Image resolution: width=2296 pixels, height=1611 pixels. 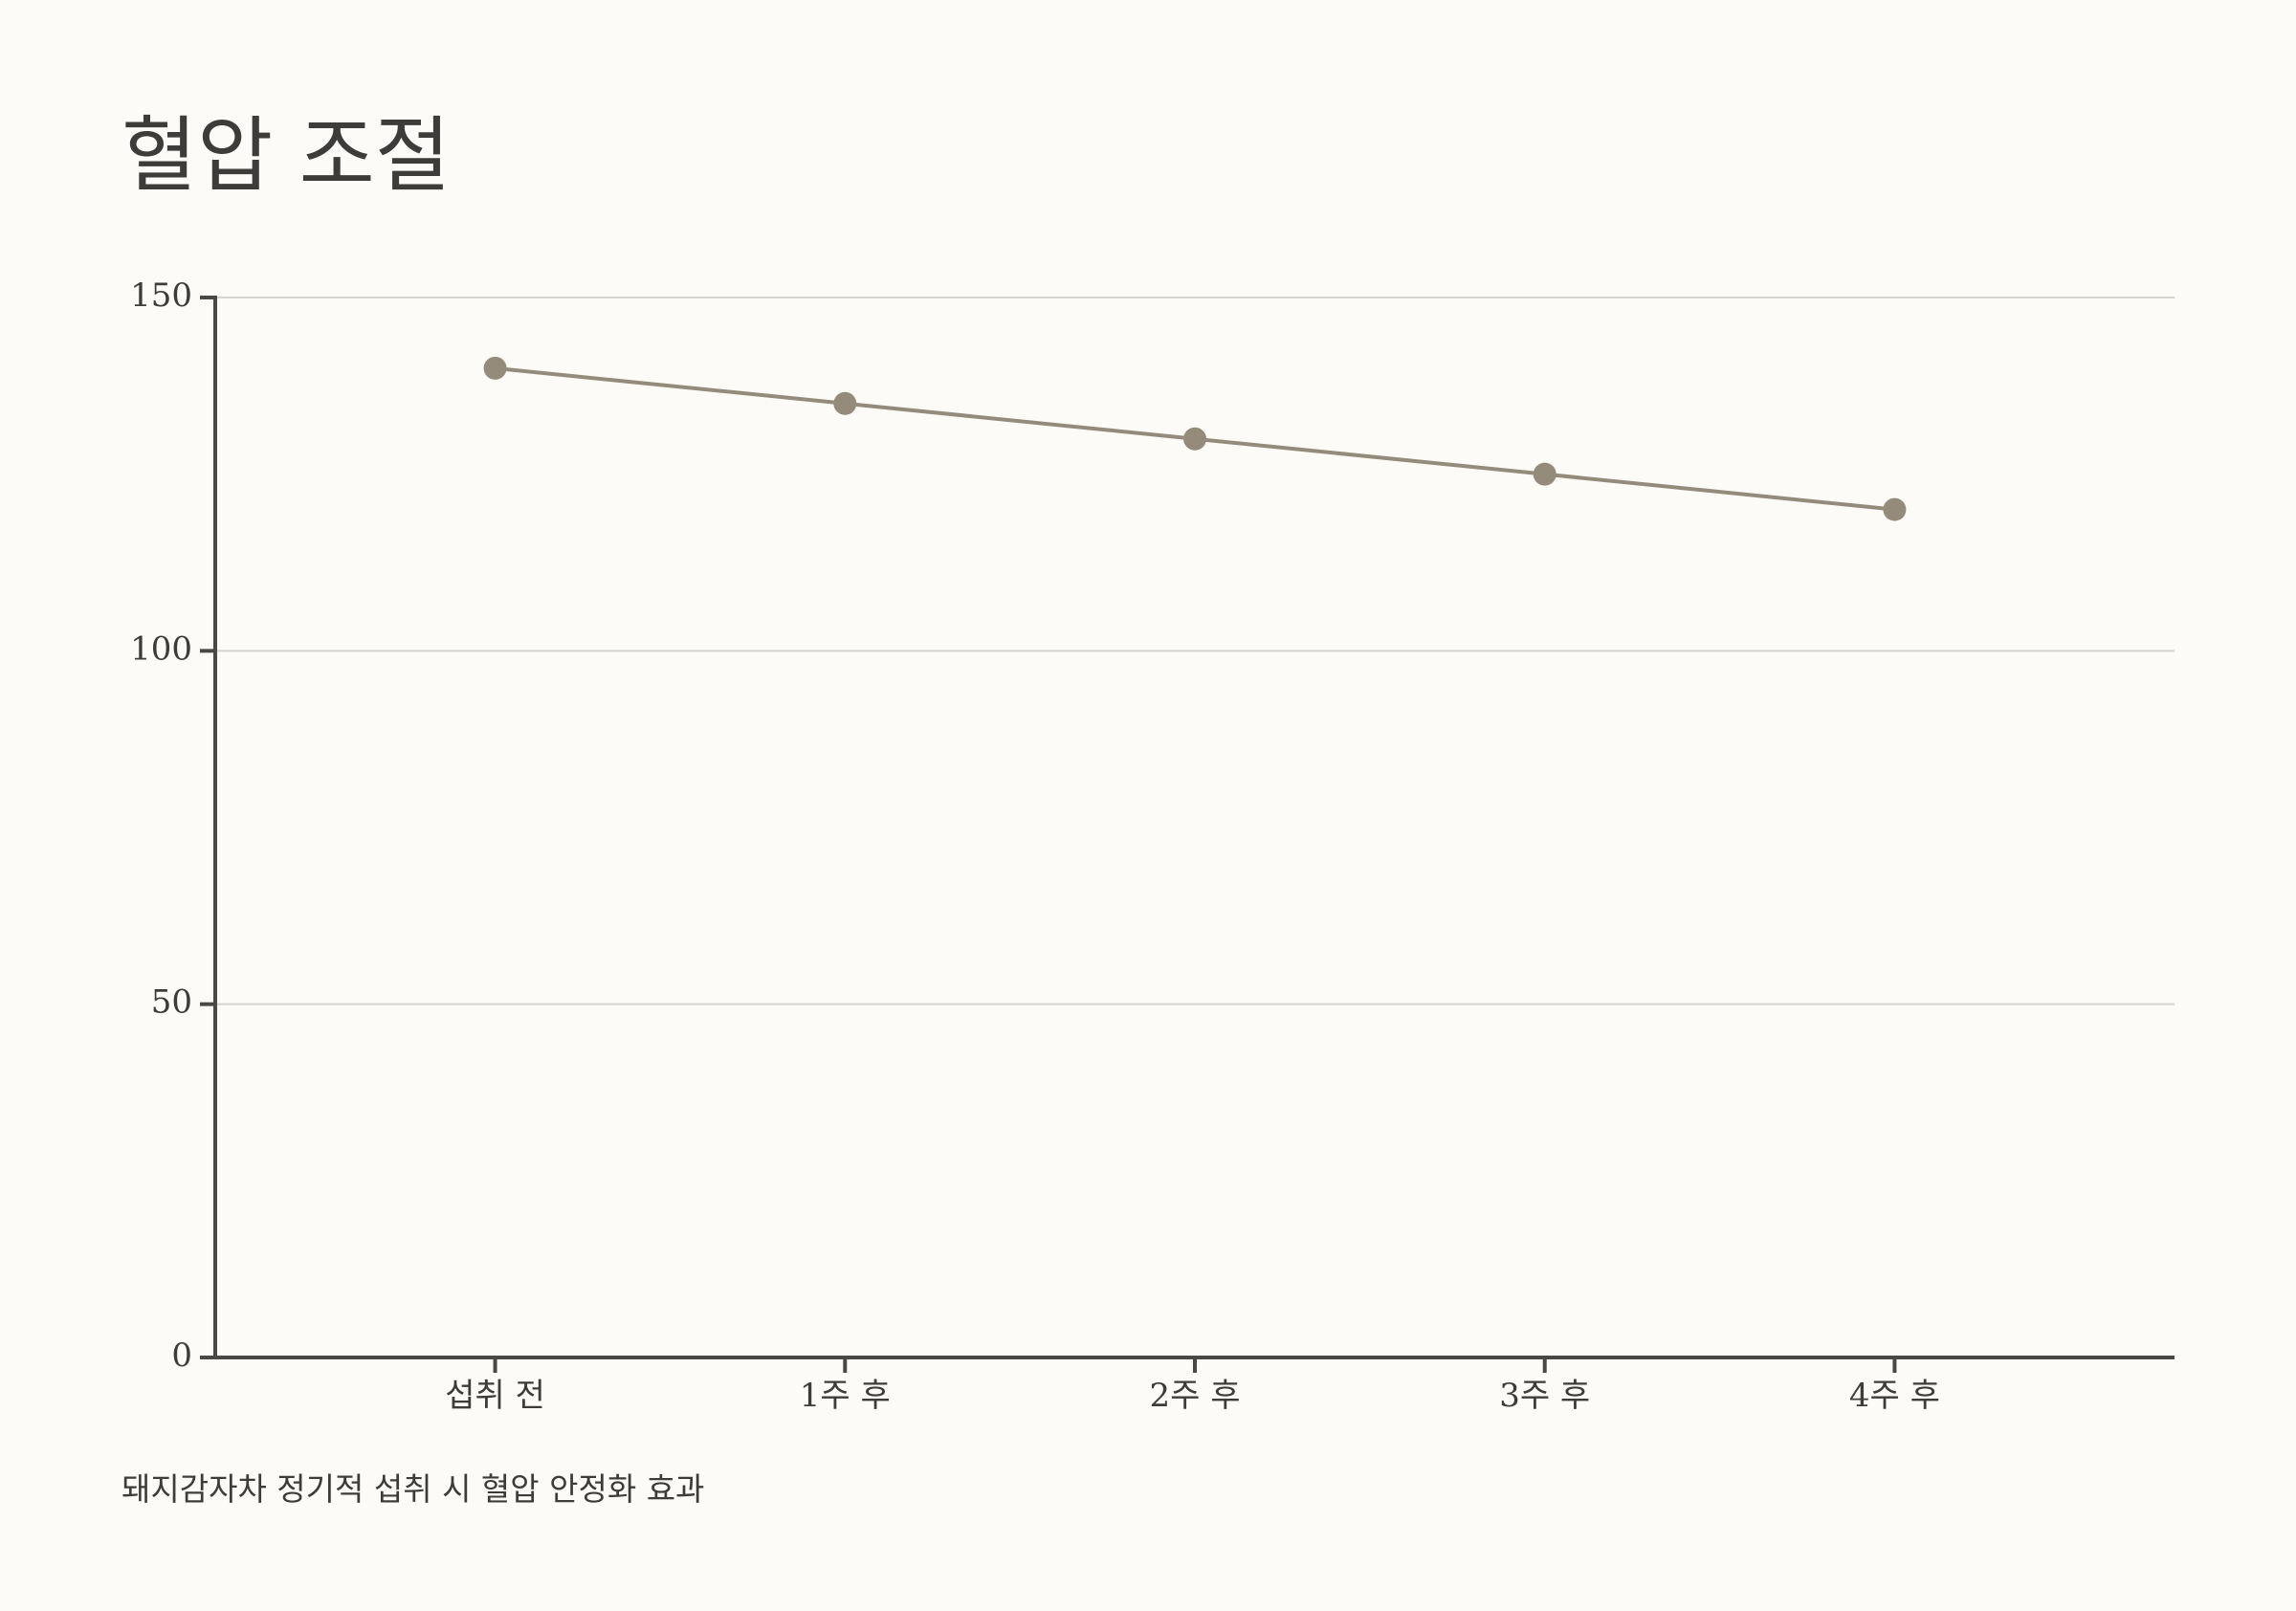 What do you see at coordinates (1195, 1396) in the screenshot?
I see `x-tick-label: 2주 후` at bounding box center [1195, 1396].